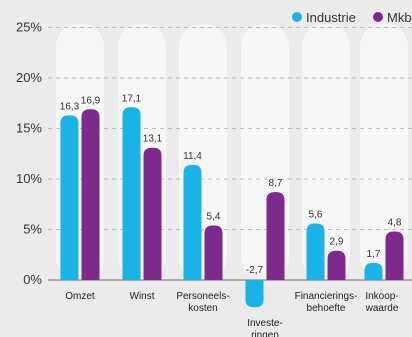 The width and height of the screenshot is (412, 337). I want to click on data-label: 17,1, so click(132, 98).